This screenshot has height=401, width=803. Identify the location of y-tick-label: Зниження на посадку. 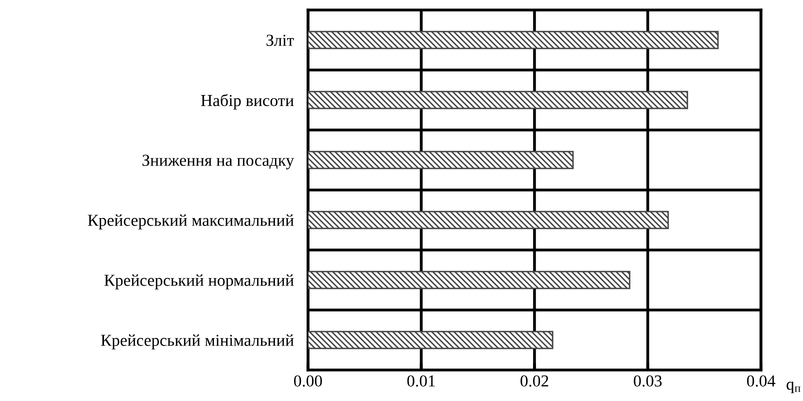
(218, 162).